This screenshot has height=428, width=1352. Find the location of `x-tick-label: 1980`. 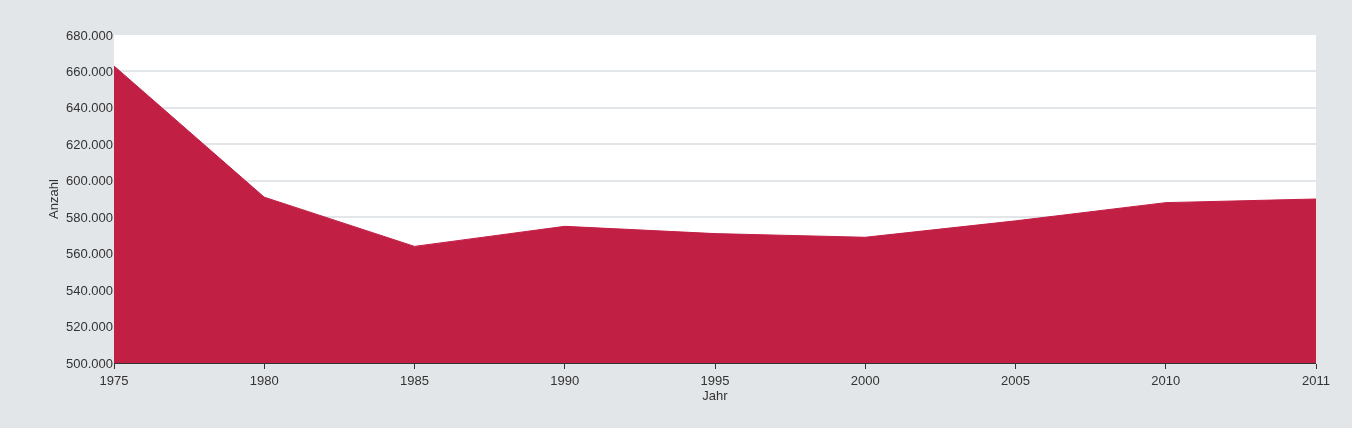

x-tick-label: 1980 is located at coordinates (264, 380).